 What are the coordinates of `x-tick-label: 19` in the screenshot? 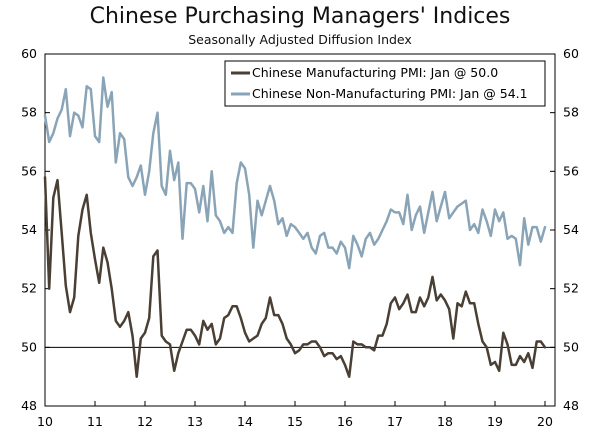 It's located at (495, 421).